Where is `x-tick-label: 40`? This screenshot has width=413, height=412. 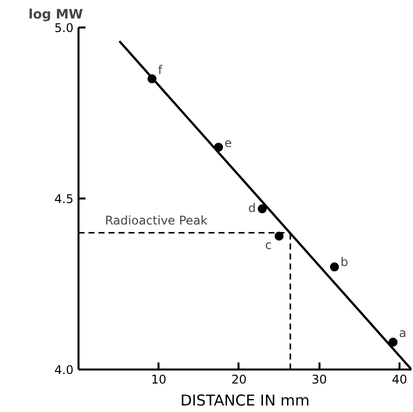
x-tick-label: 40 is located at coordinates (400, 379).